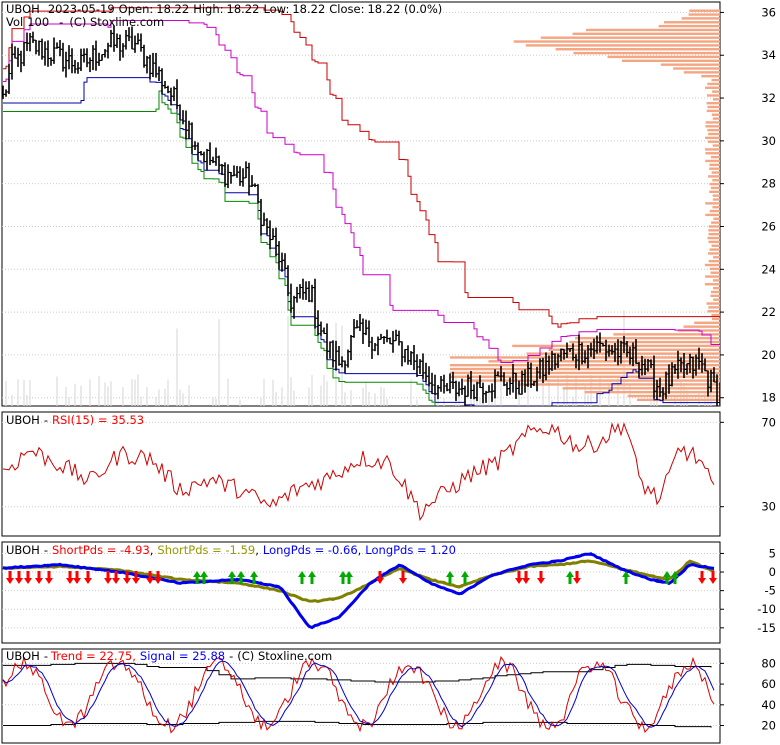 The height and width of the screenshot is (745, 780). I want to click on y-tick-label: 5, so click(772, 553).